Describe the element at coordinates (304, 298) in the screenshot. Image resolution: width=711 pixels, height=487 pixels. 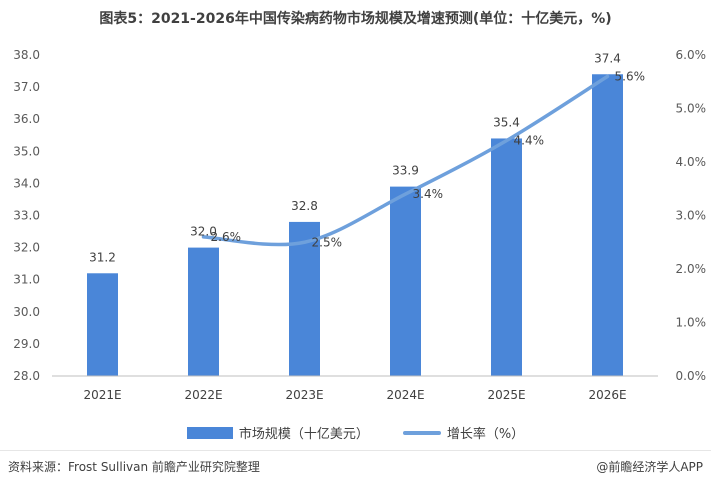
I see `bar-2023E` at that location.